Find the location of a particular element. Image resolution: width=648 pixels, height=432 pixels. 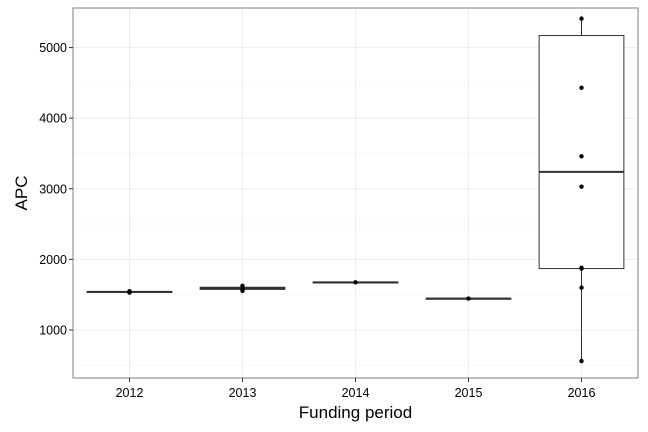

y-axis-title: APC is located at coordinates (21, 193).